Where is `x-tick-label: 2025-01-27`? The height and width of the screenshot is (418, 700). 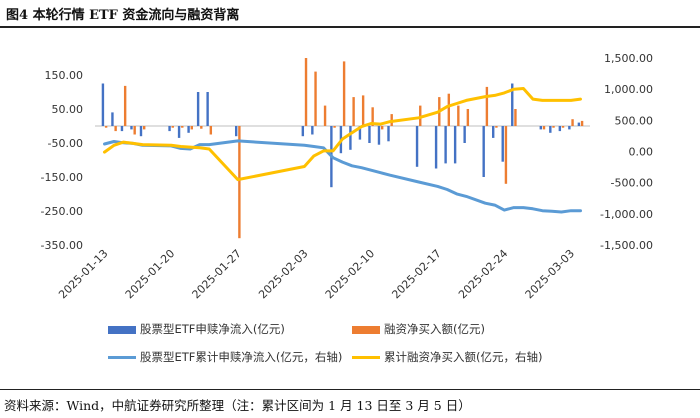 x-tick-label: 2025-01-27 is located at coordinates (217, 274).